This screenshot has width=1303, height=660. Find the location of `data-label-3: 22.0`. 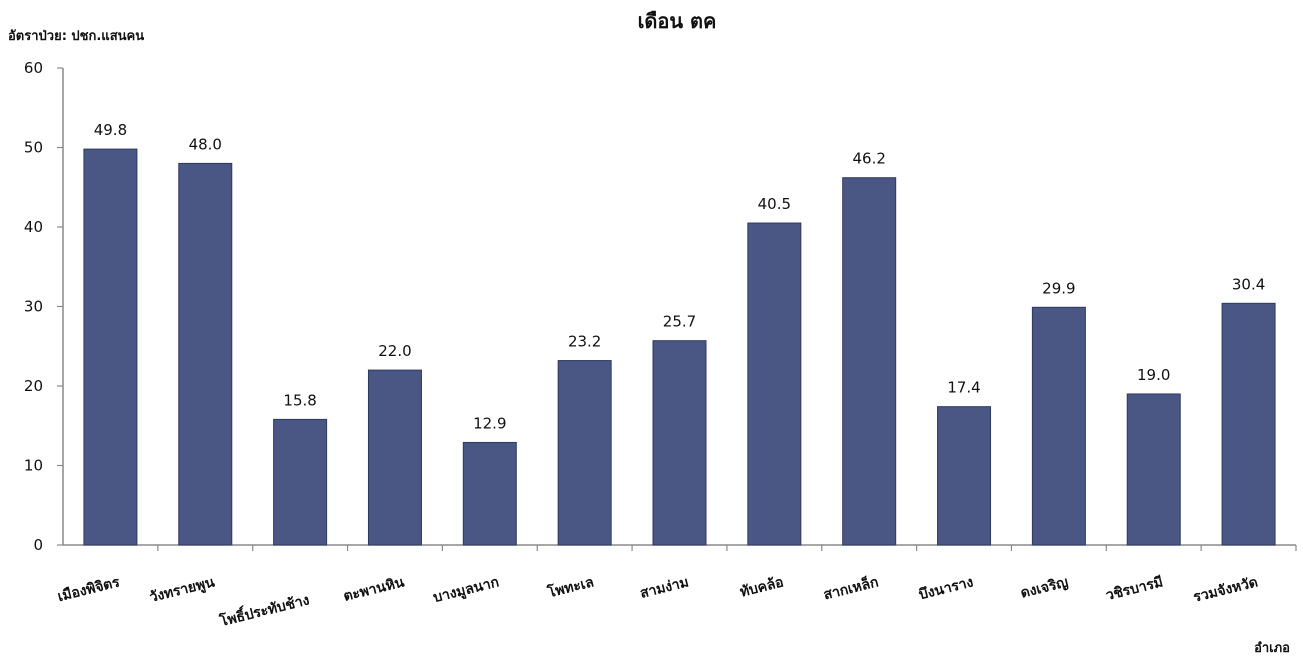

data-label-3: 22.0 is located at coordinates (394, 351).